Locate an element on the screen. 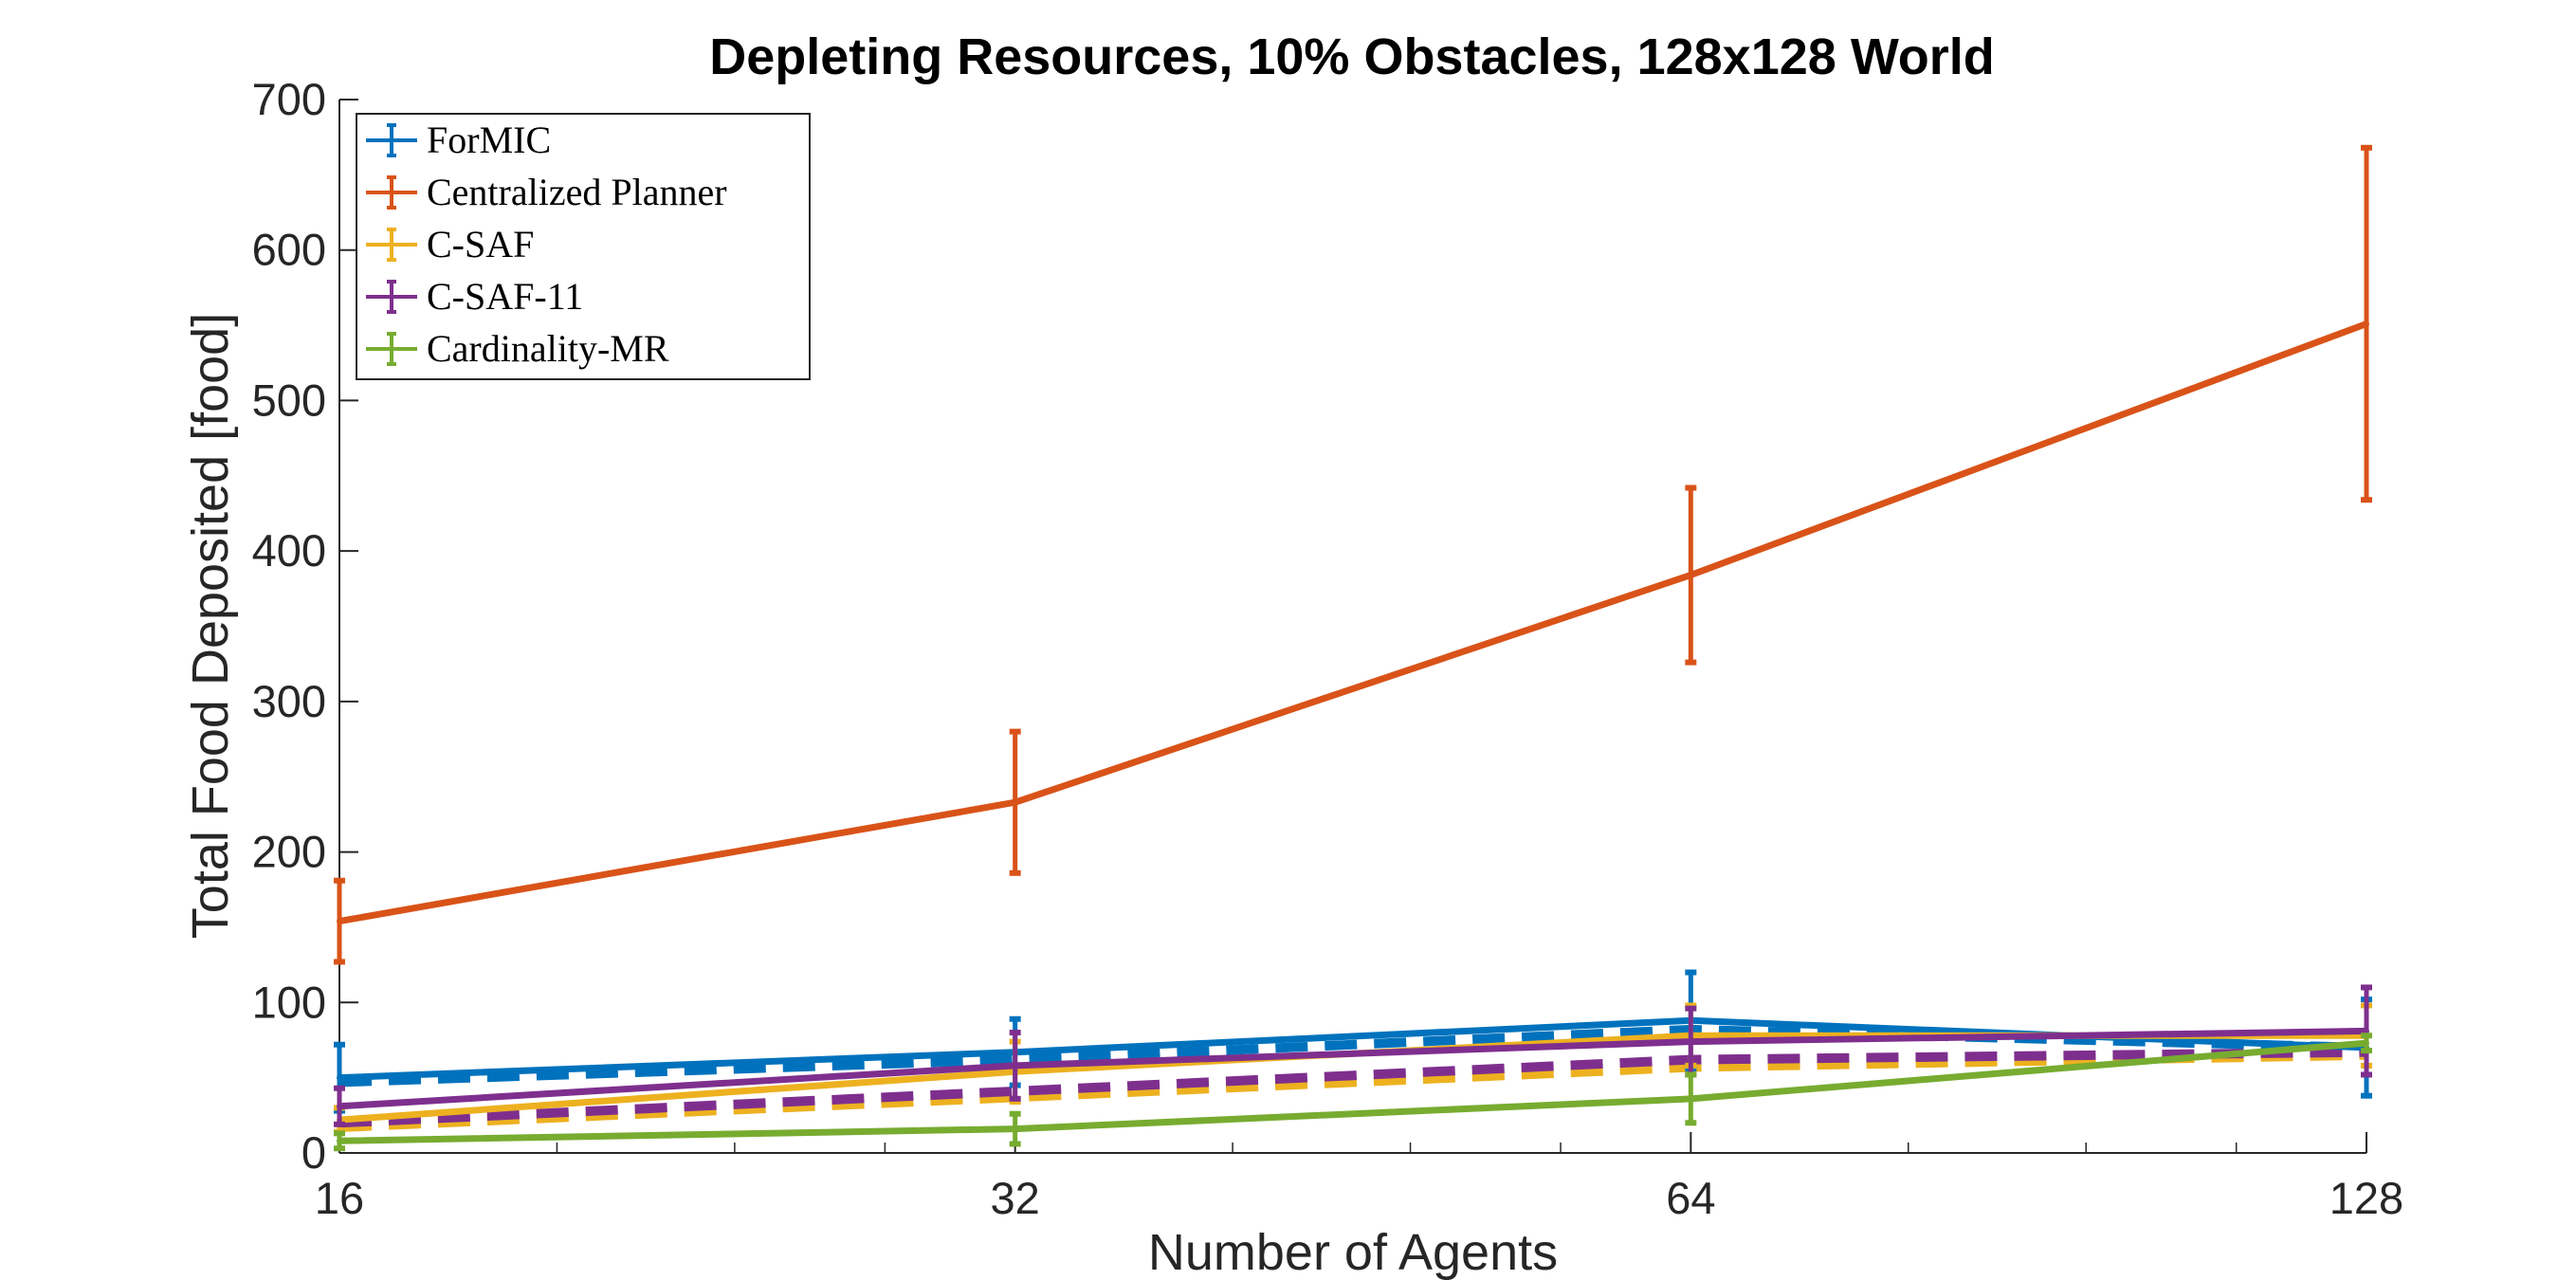  legend-box is located at coordinates (583, 246).